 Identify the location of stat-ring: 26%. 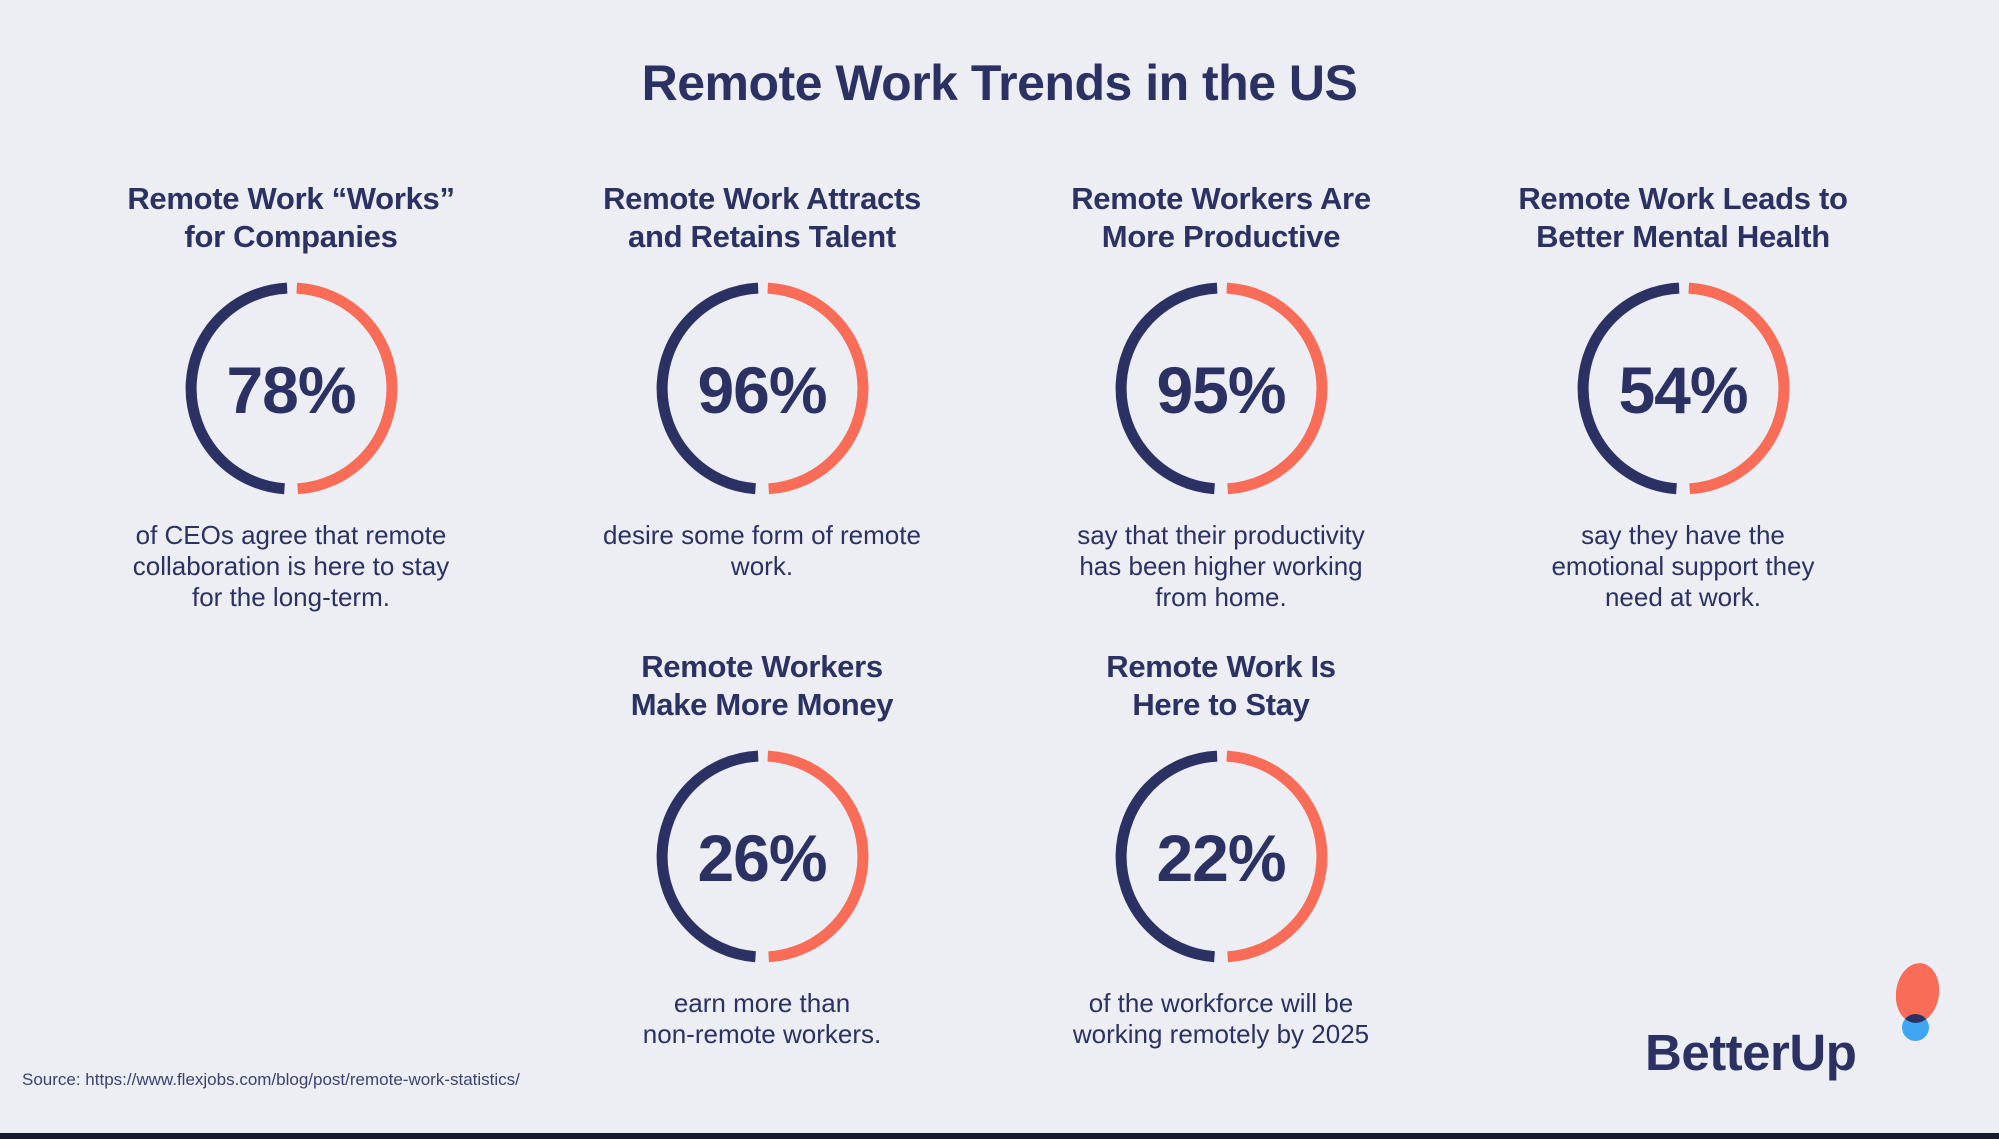
(762, 856).